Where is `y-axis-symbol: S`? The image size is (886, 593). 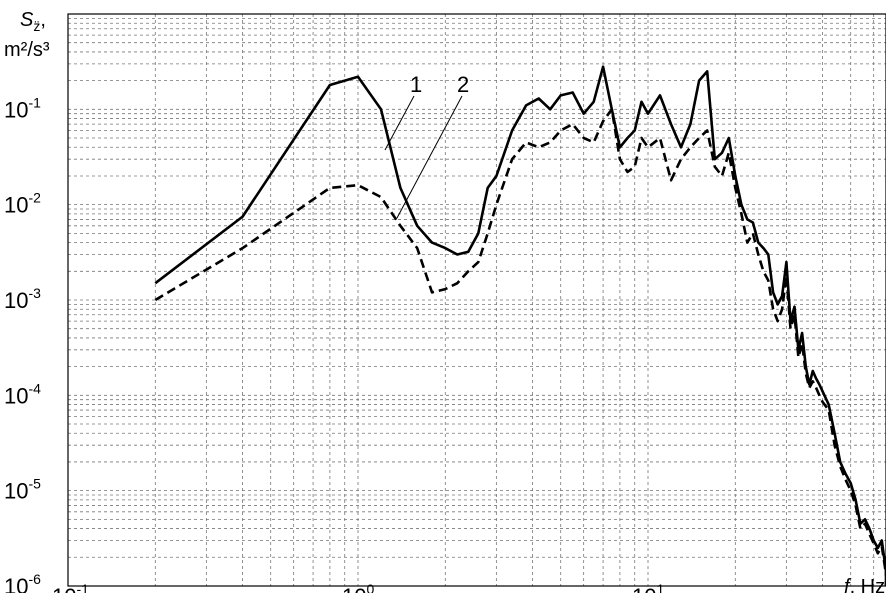 y-axis-symbol: S is located at coordinates (27, 20).